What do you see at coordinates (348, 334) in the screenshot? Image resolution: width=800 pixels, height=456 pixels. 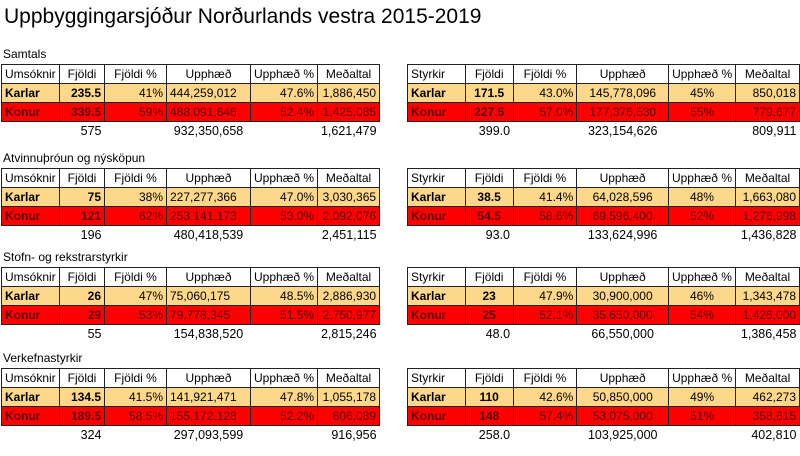 I see `total-cell: 2,815,246` at bounding box center [348, 334].